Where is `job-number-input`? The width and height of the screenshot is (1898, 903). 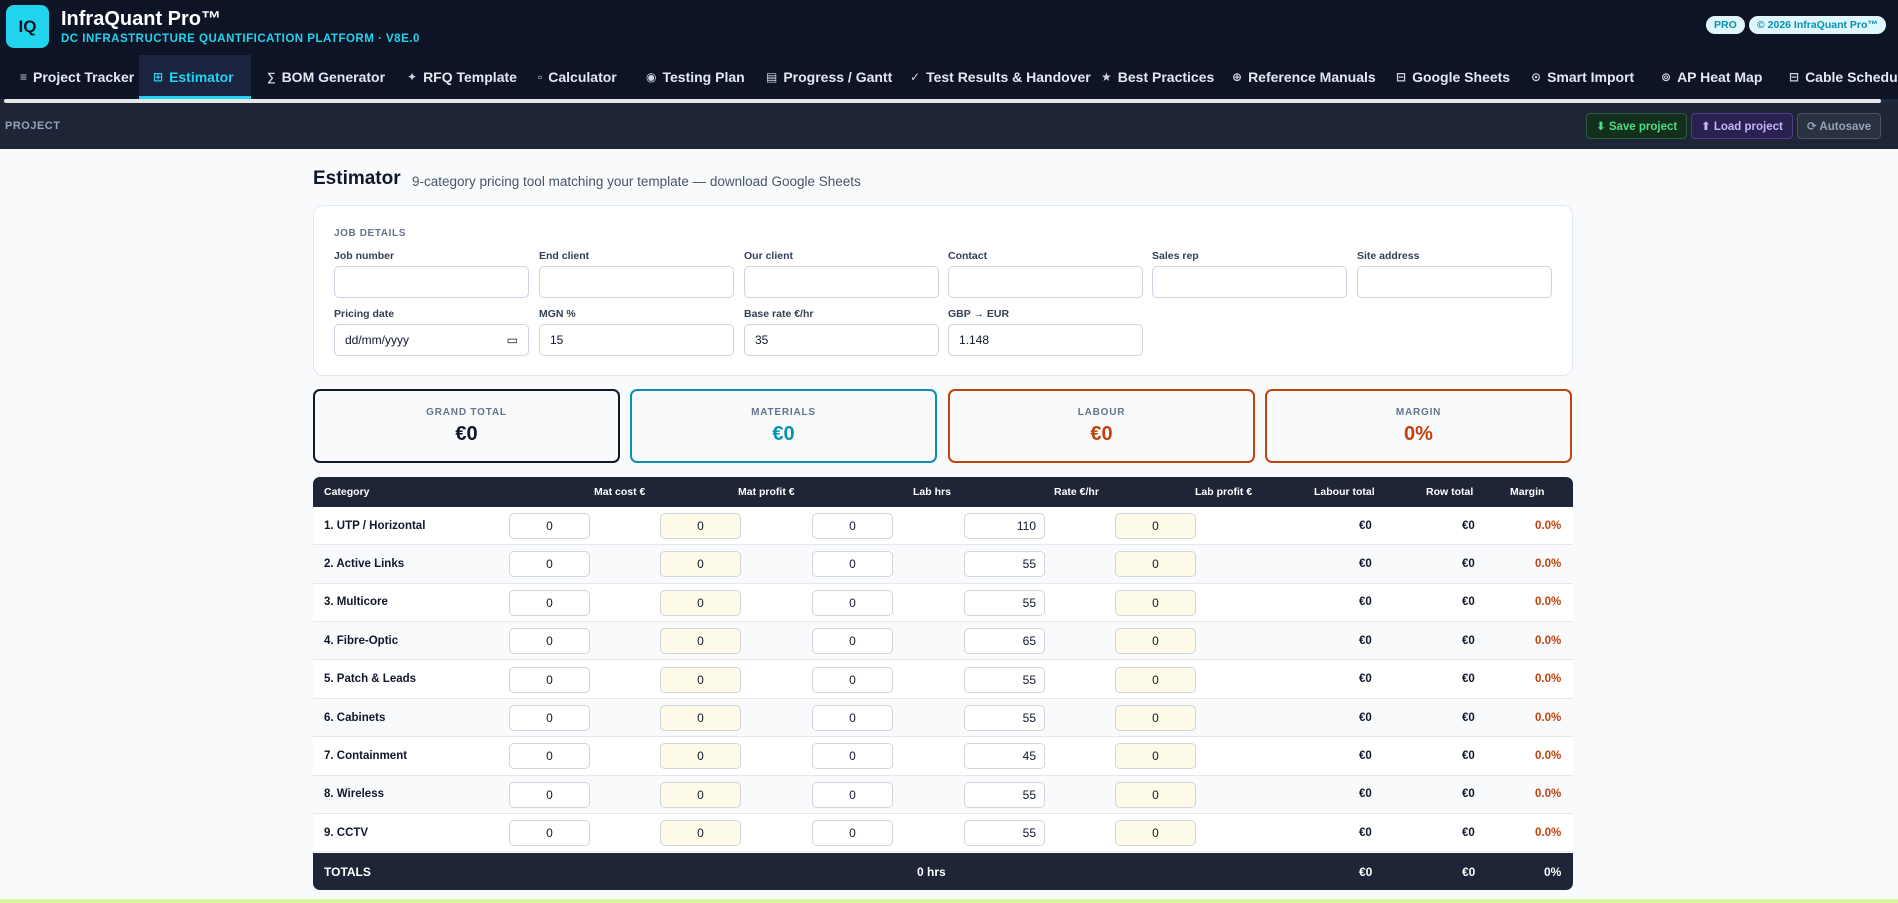
job-number-input is located at coordinates (431, 282).